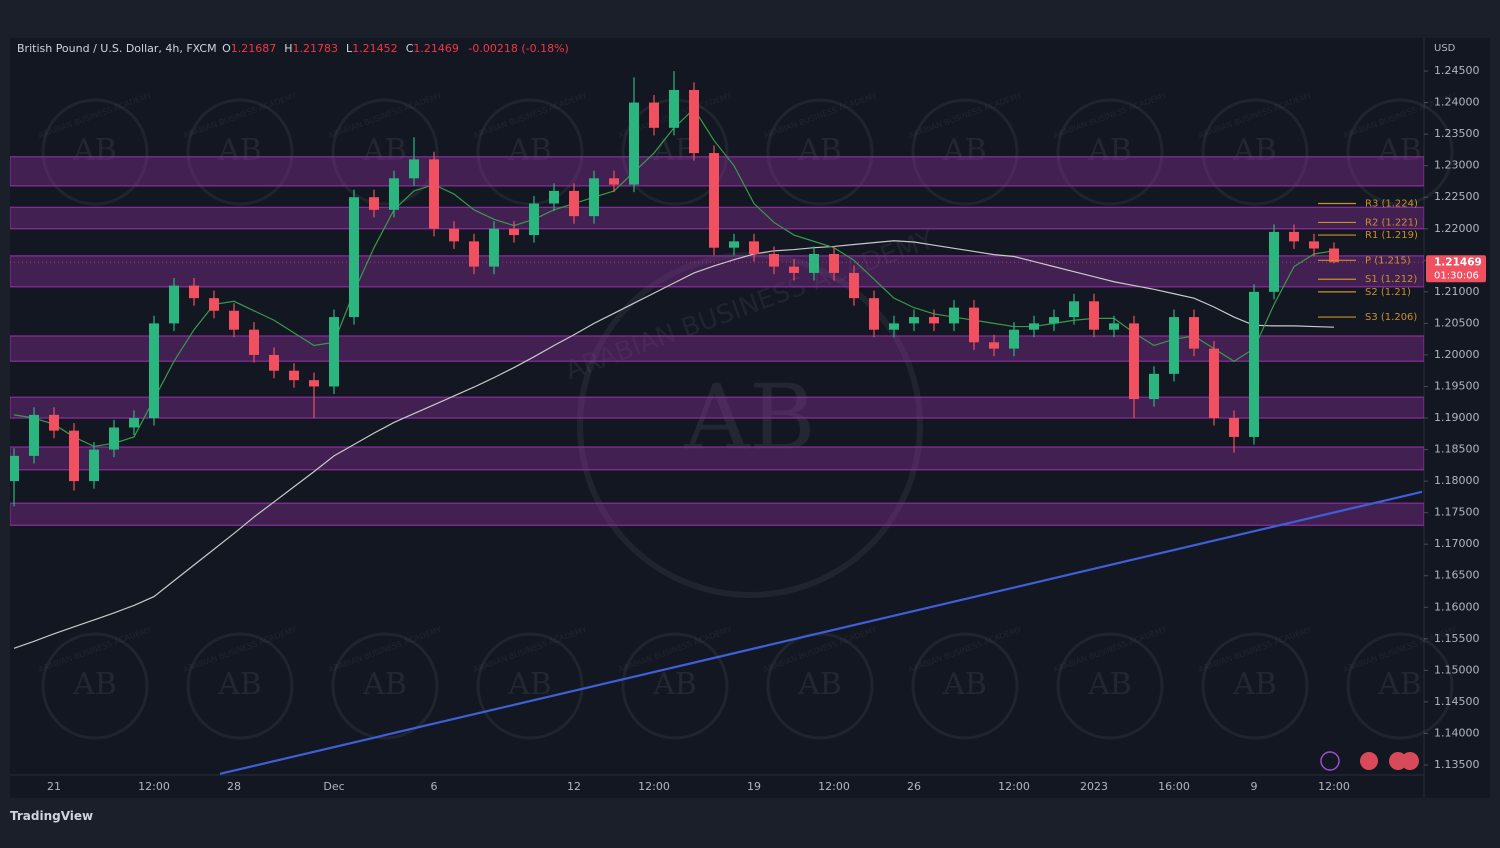  I want to click on x-tick-label: 2023, so click(1094, 786).